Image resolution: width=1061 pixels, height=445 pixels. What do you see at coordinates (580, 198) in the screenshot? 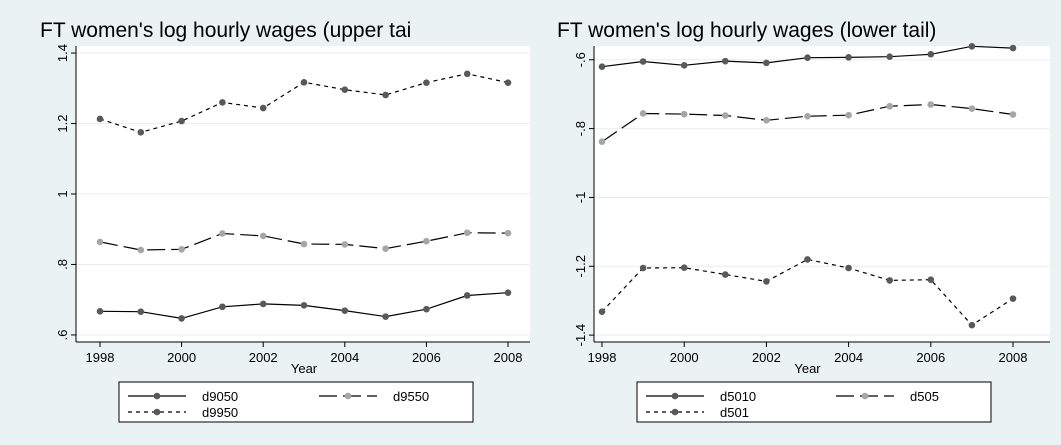
I see `y-tick-label: -1` at bounding box center [580, 198].